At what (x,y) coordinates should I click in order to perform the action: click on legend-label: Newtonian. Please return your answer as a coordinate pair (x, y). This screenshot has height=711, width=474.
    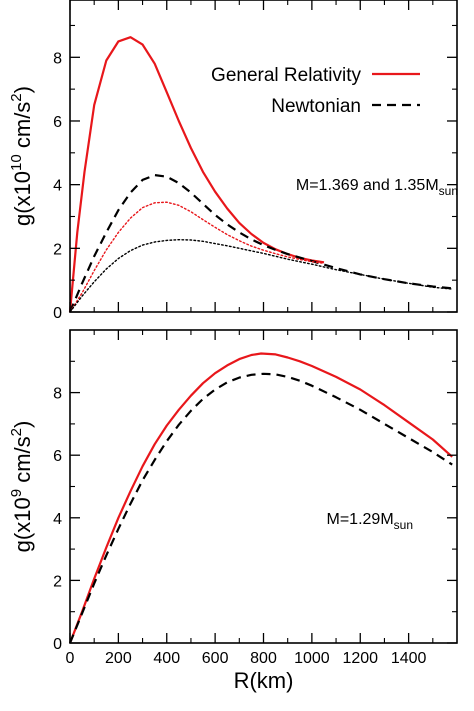
    Looking at the image, I should click on (316, 106).